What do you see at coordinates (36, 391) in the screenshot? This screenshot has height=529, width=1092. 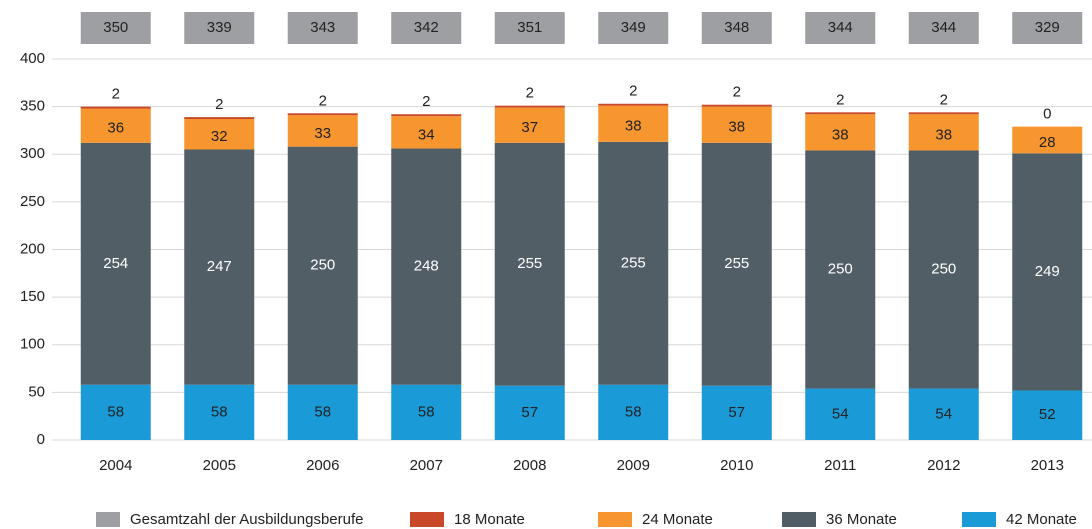 I see `y-tick-label: 50` at bounding box center [36, 391].